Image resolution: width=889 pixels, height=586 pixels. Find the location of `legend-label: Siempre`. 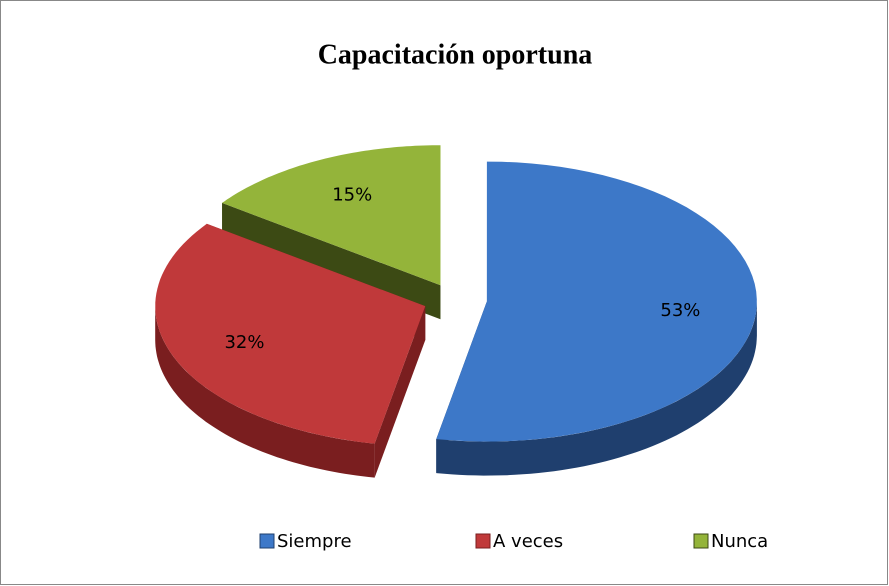

legend-label: Siempre is located at coordinates (314, 541).